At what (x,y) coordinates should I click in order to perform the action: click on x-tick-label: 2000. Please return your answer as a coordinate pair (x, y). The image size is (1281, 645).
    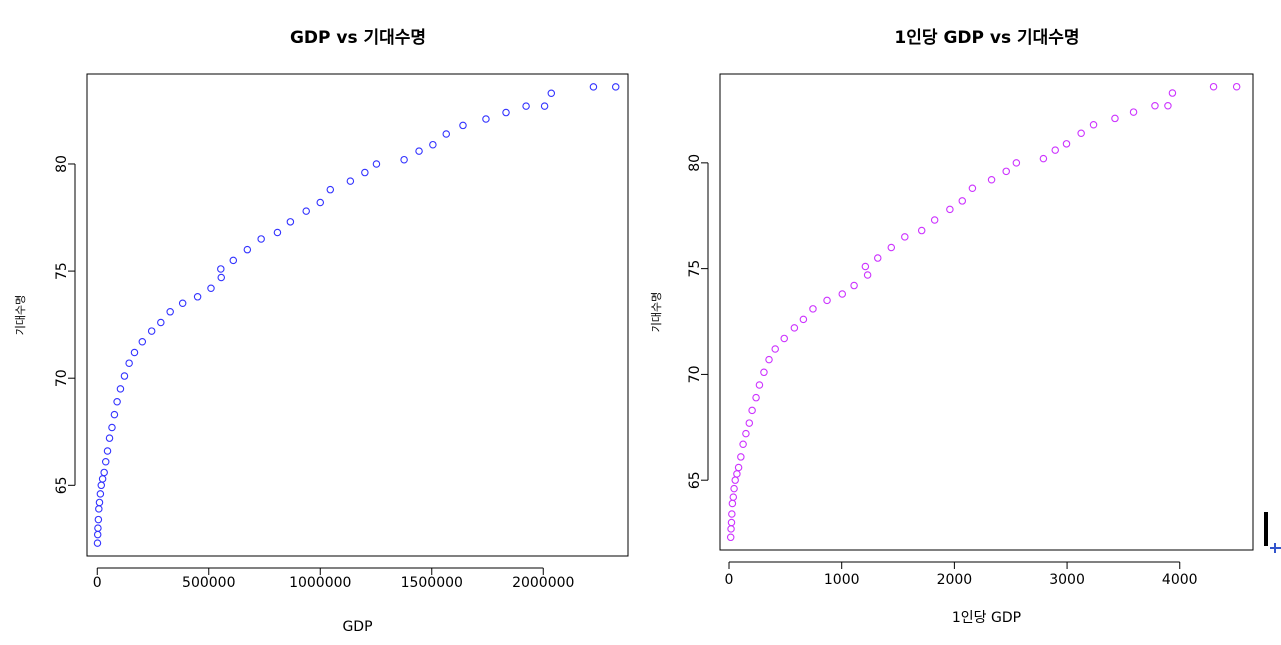
    Looking at the image, I should click on (955, 580).